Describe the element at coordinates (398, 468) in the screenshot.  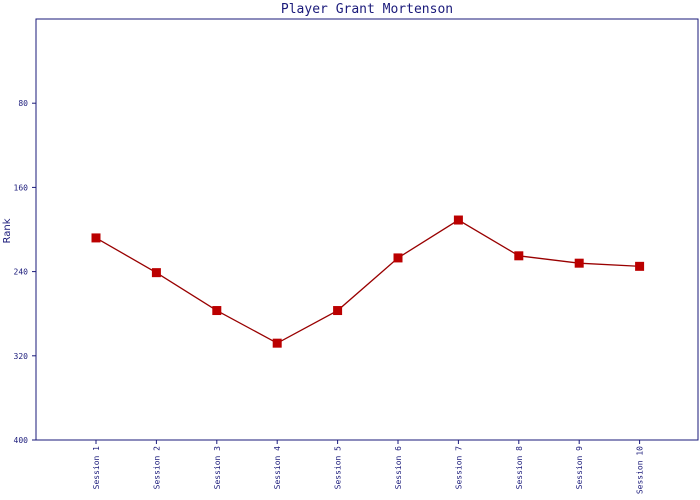
I see `x-tick-label: Session 6` at that location.